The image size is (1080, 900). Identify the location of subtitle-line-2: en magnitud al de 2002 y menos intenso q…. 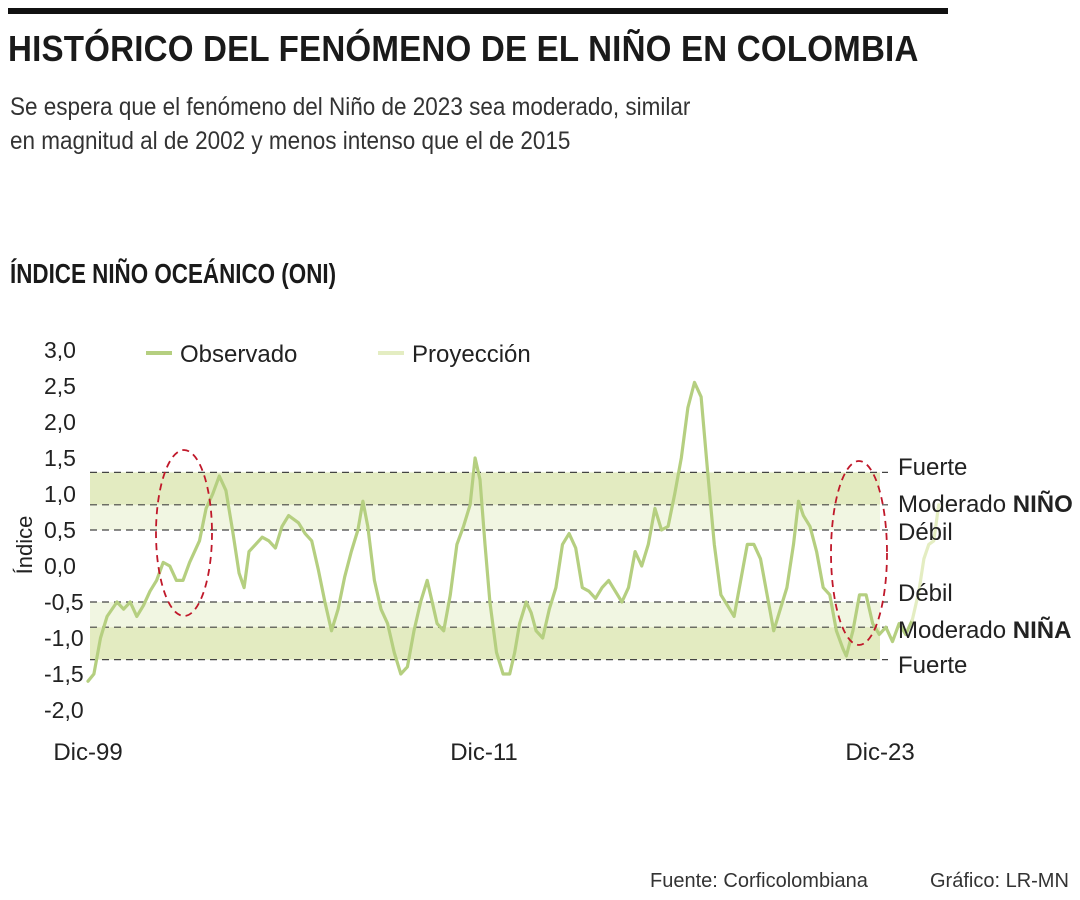
(290, 141).